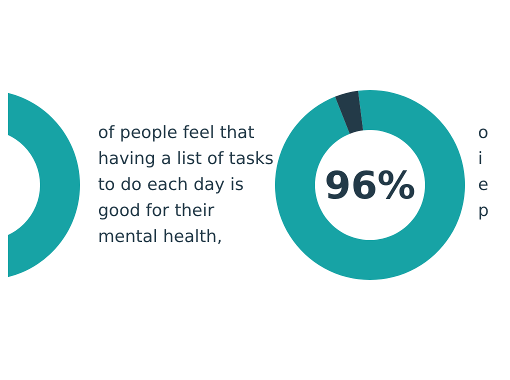 The image size is (510, 380). I want to click on text: of people feel that, so click(176, 133).